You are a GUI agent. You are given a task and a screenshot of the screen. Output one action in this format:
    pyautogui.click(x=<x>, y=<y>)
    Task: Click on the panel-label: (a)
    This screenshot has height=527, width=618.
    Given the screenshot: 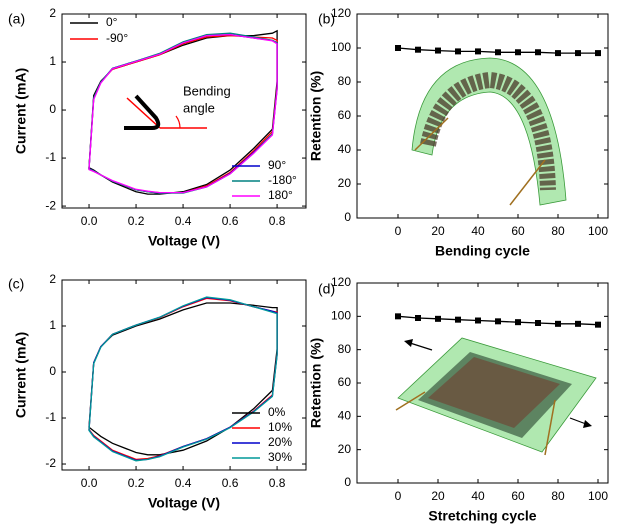 What is the action you would take?
    pyautogui.click(x=16, y=19)
    